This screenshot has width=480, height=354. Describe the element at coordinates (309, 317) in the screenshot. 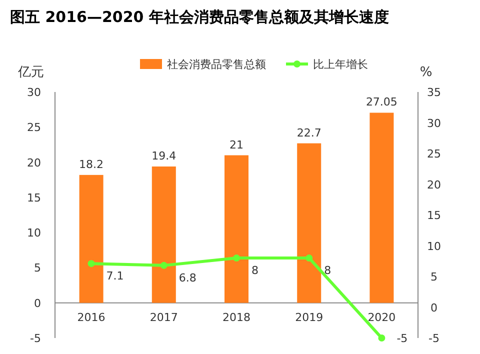

I see `x-tick-label: 2019` at that location.